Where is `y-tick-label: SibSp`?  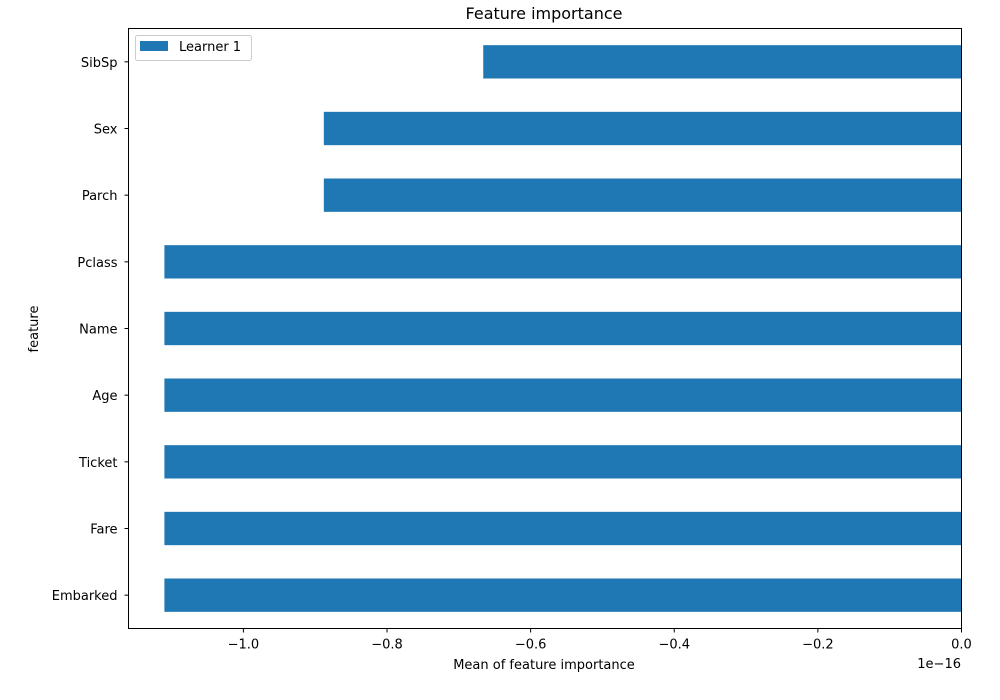
y-tick-label: SibSp is located at coordinates (99, 63).